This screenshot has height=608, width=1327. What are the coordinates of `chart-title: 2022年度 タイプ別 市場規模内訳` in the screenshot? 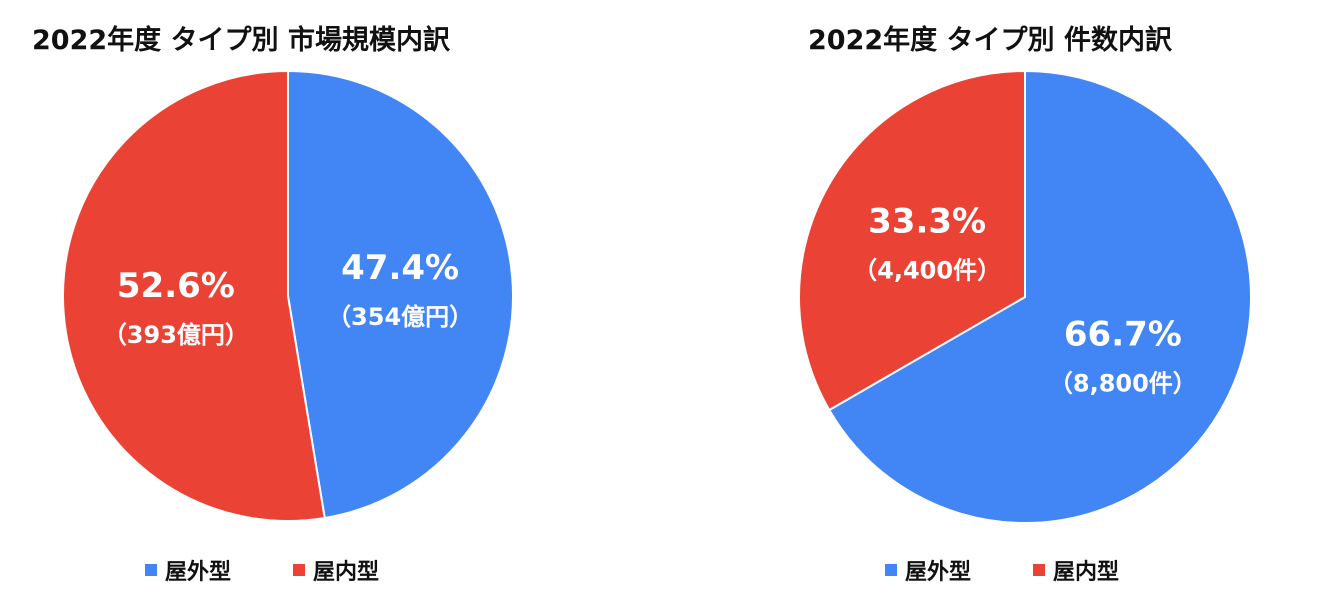 It's located at (241, 40).